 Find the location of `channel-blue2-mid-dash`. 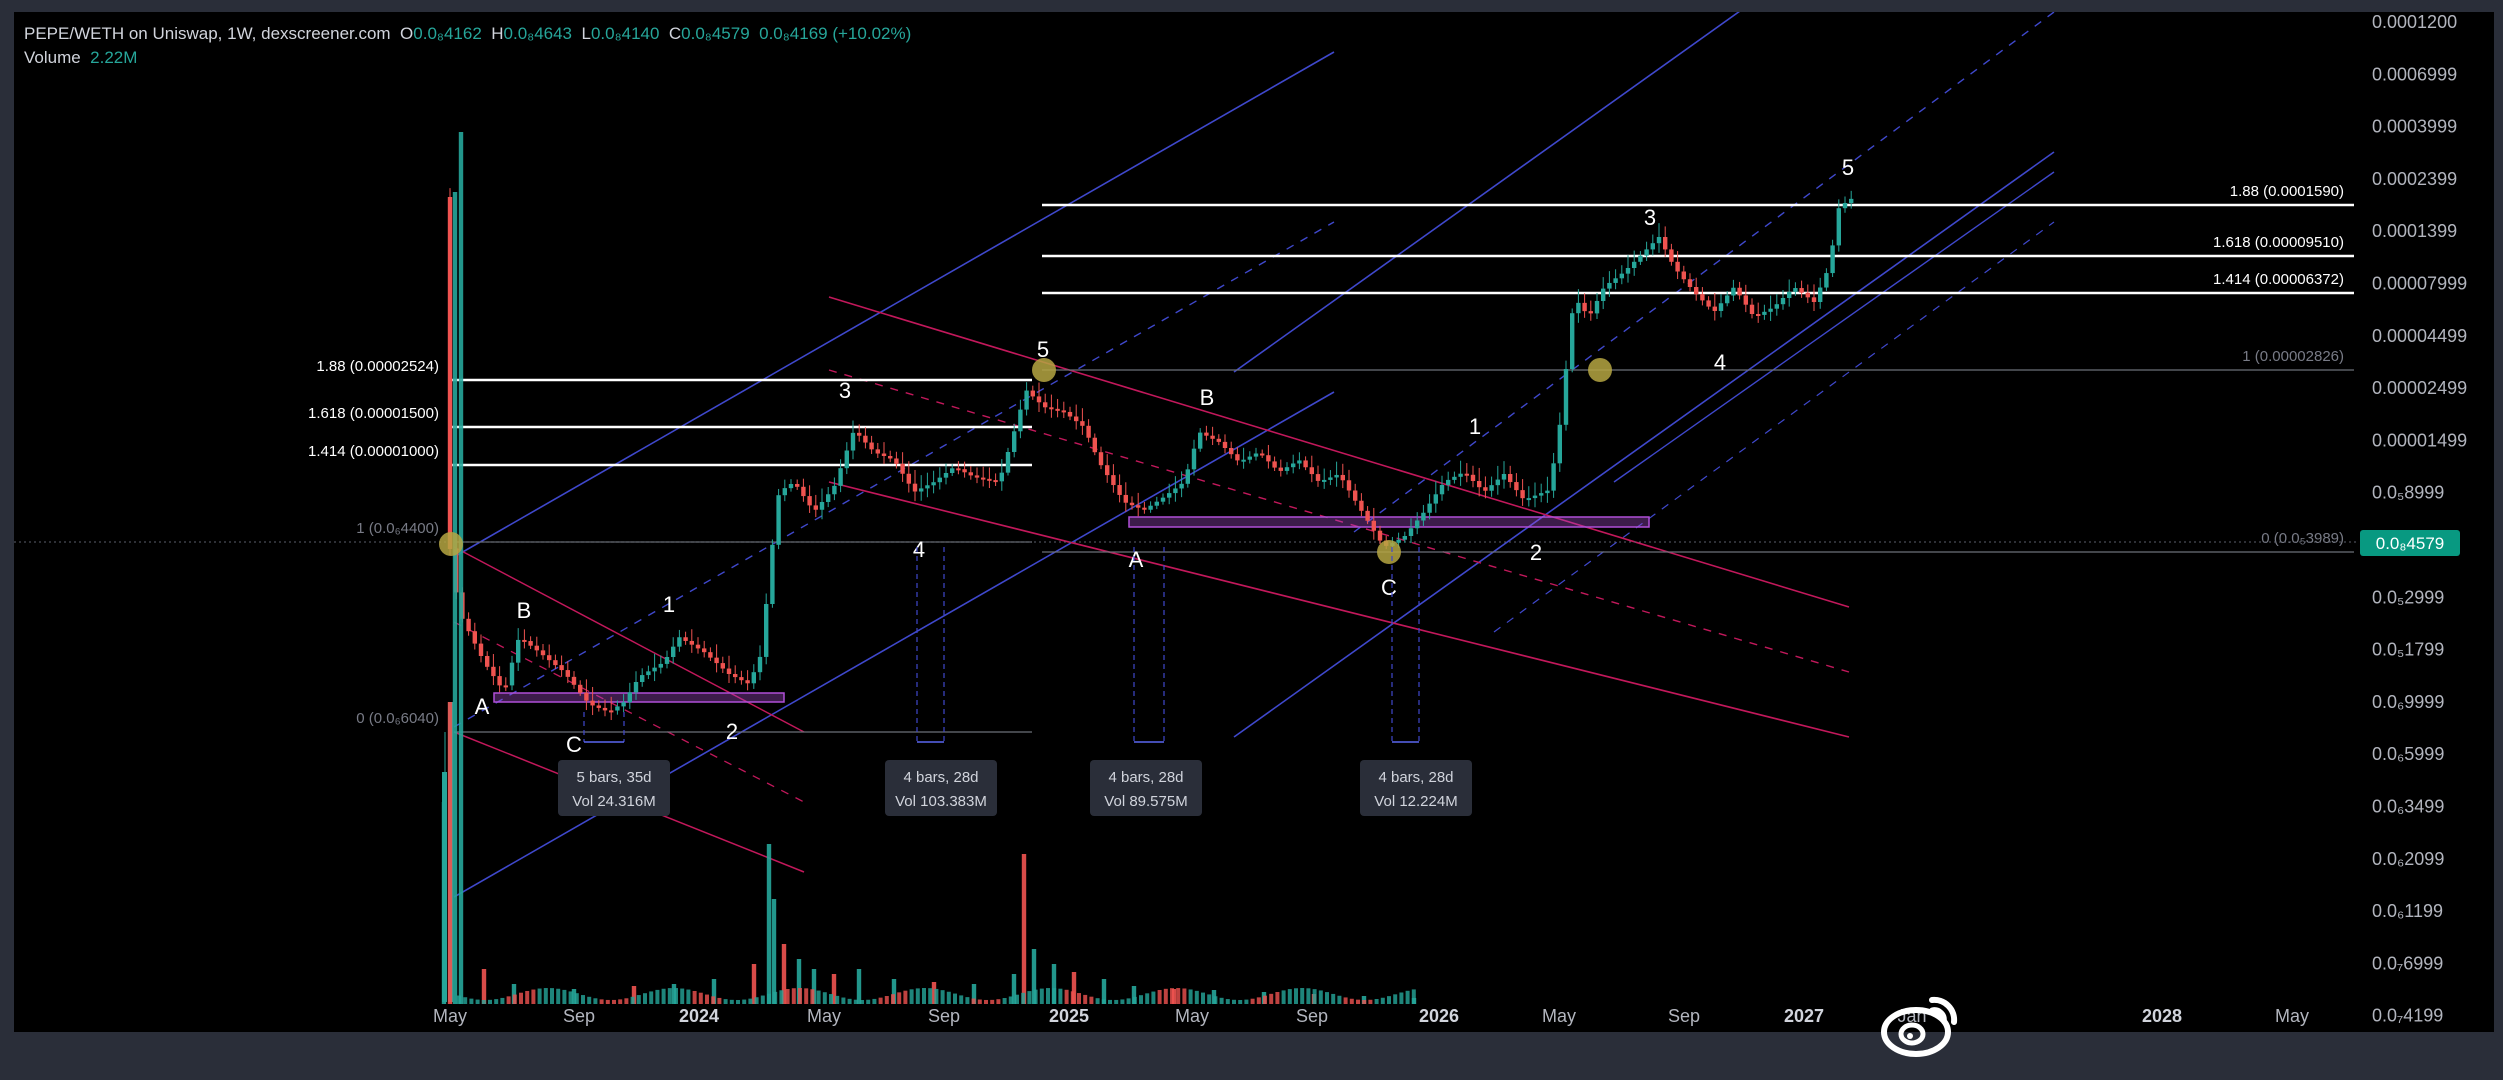

channel-blue2-mid-dash is located at coordinates (1774, 427).